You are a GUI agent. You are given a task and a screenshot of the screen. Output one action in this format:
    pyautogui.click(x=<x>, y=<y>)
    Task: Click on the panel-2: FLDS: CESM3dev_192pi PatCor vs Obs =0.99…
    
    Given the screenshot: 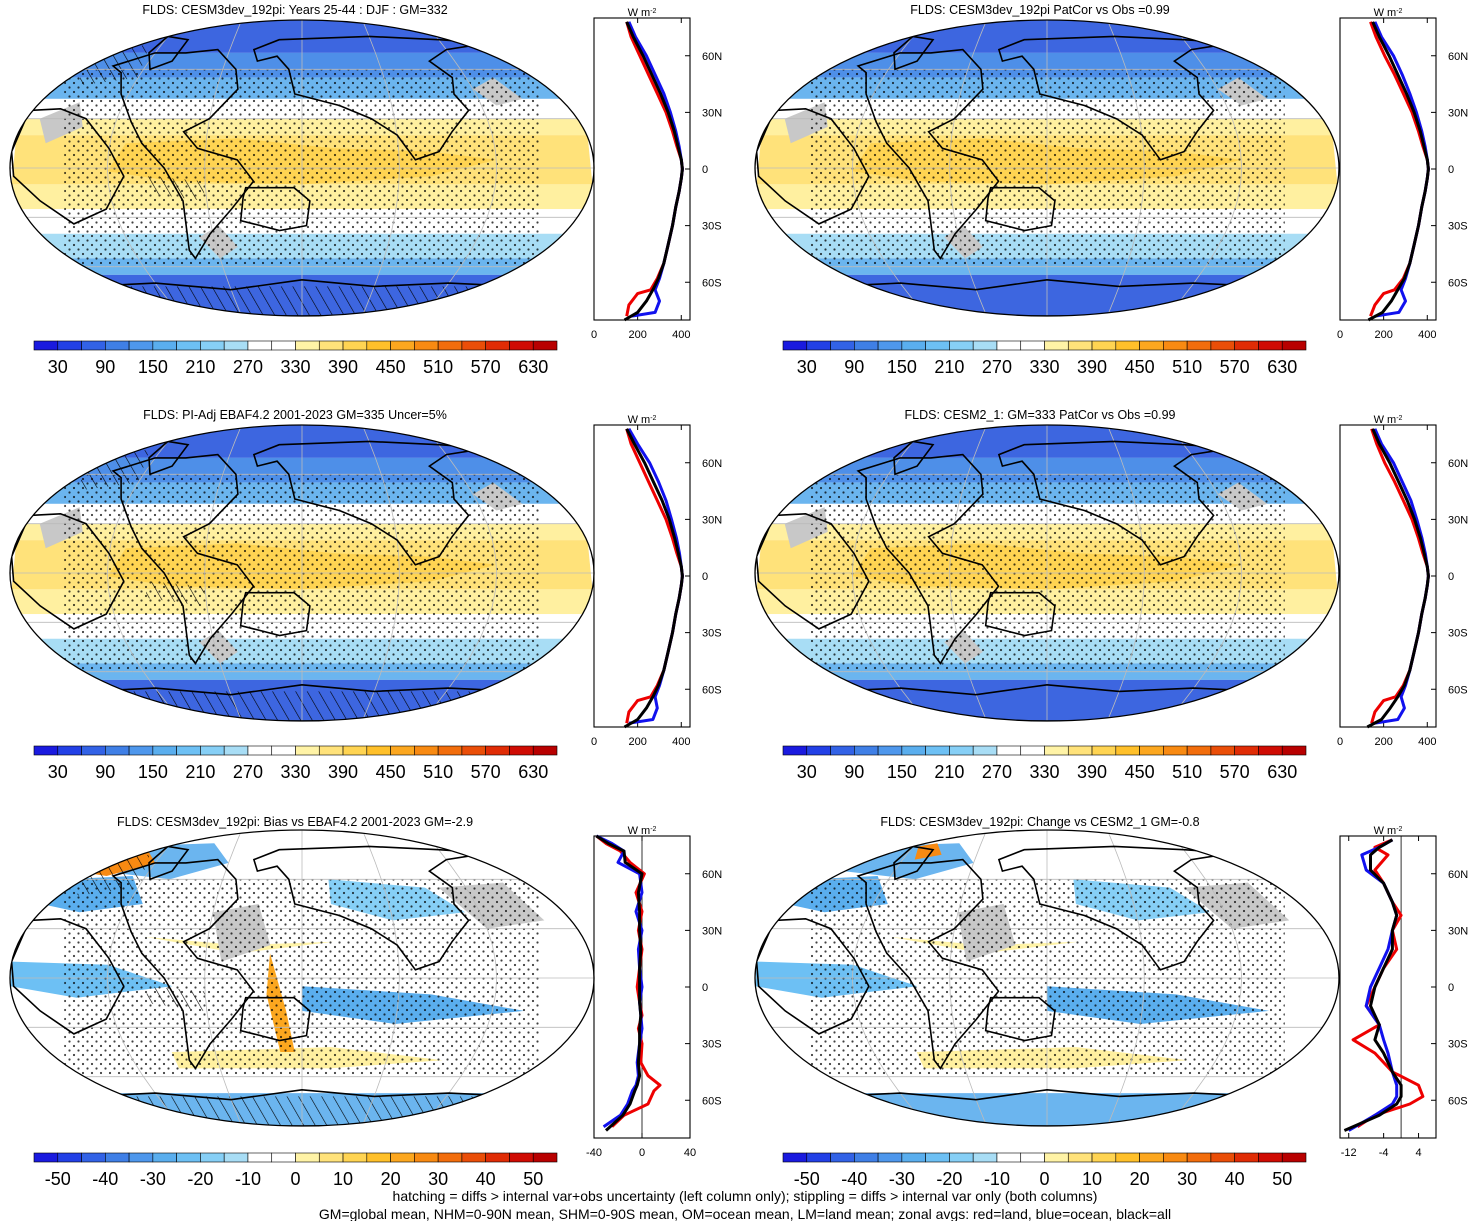 What is the action you would take?
    pyautogui.click(x=1111, y=190)
    